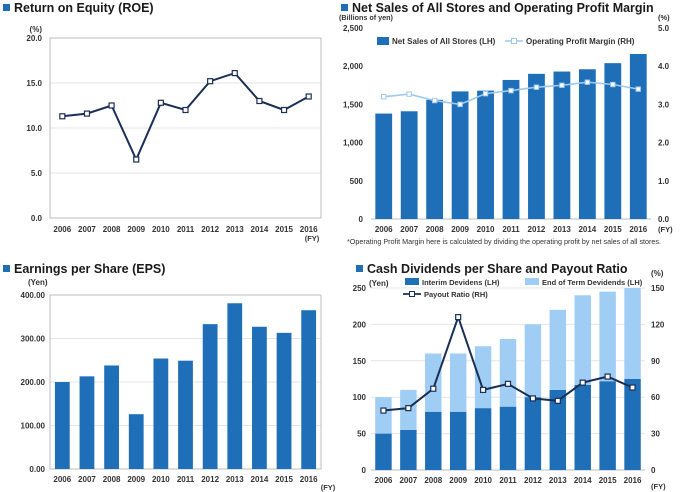 The width and height of the screenshot is (696, 492). I want to click on y-tick-label: 100.00, so click(33, 426).